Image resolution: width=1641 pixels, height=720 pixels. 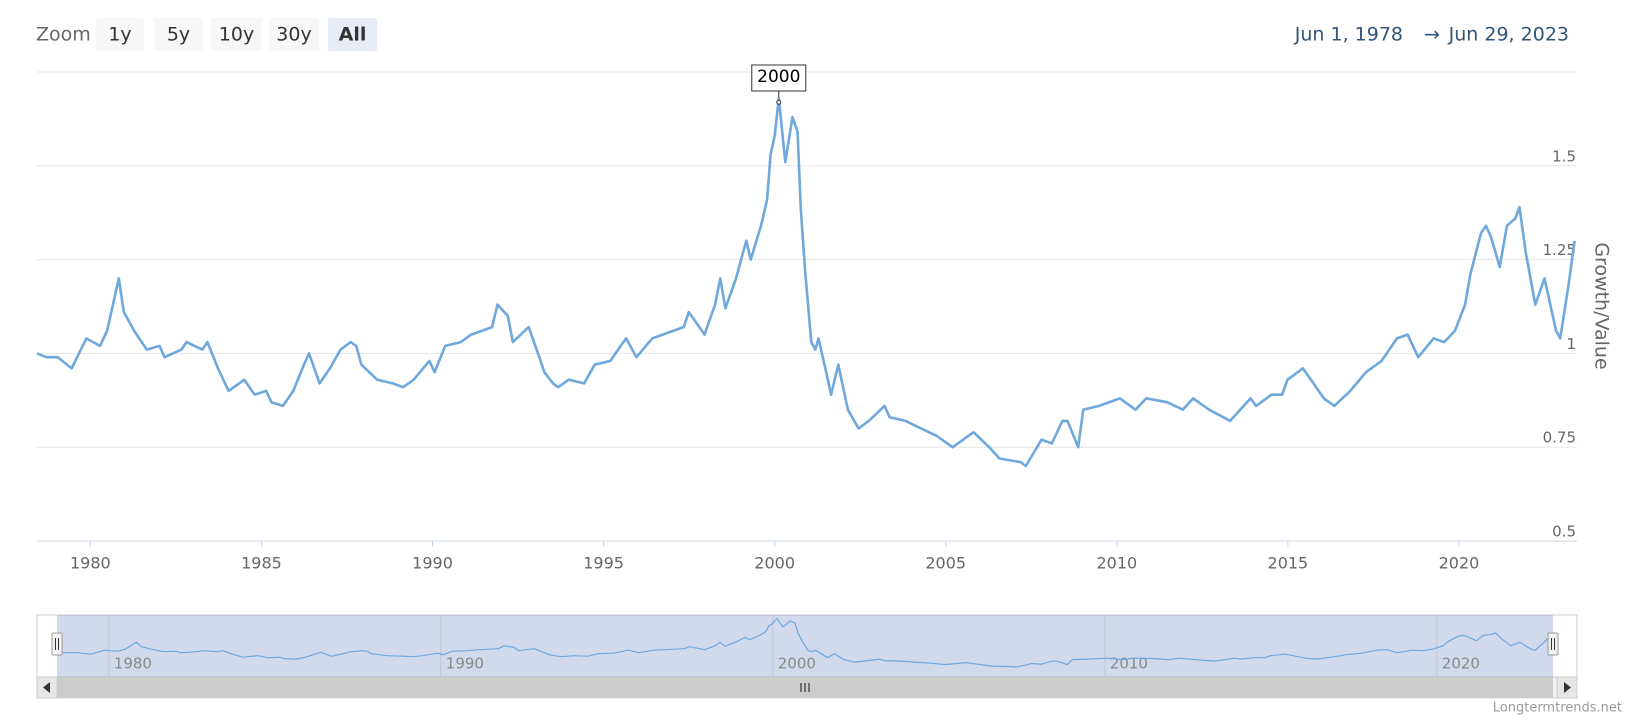 What do you see at coordinates (1348, 35) in the screenshot?
I see `range-from: Jun 1, 1978` at bounding box center [1348, 35].